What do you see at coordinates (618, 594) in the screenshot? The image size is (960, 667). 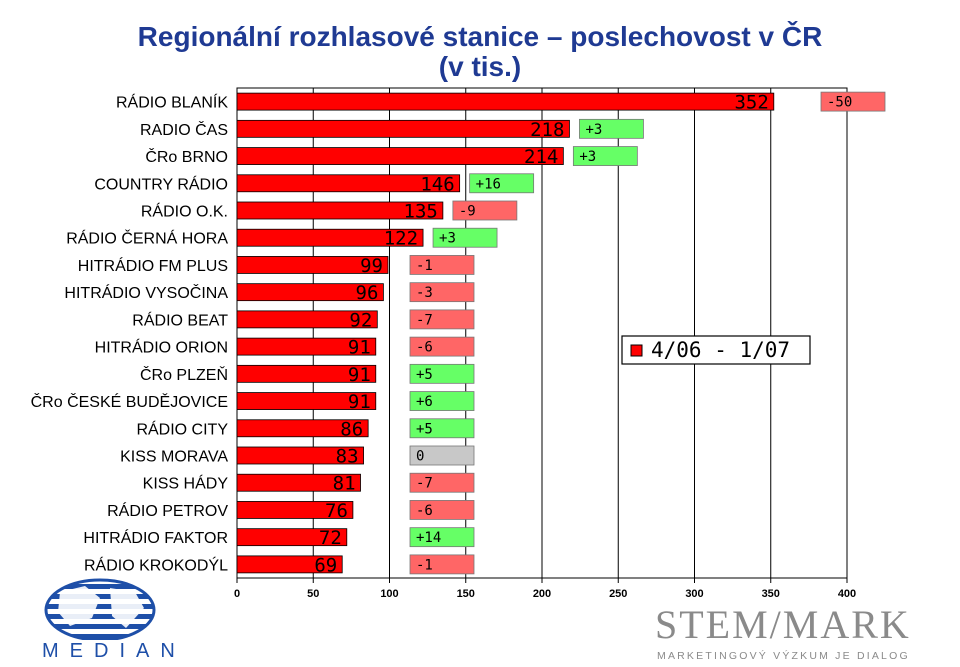 I see `x-tick-label: 250` at bounding box center [618, 594].